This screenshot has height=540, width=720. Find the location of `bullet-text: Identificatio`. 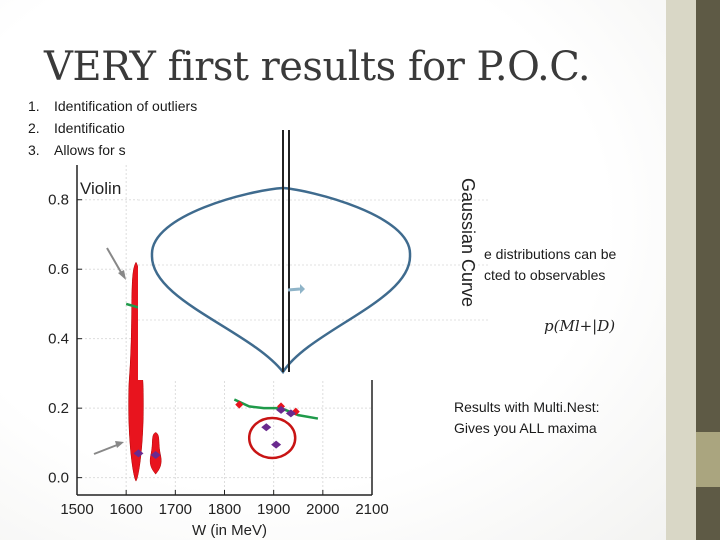

bullet-text: Identificatio is located at coordinates (89, 128).